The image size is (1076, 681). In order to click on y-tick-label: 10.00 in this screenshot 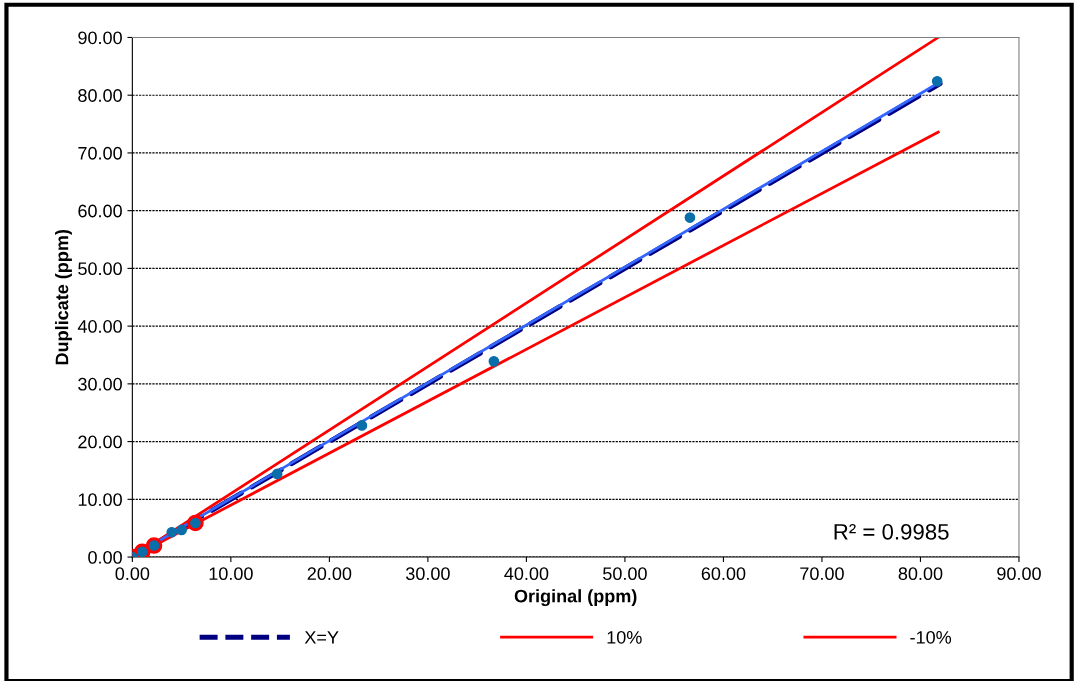, I will do `click(100, 500)`.